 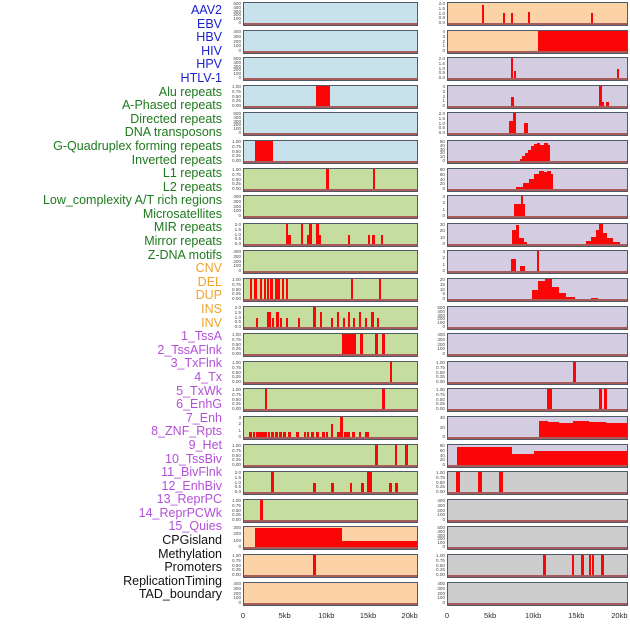 I want to click on right-track-19-yaxis: 500 400 300 200 100 0, so click(x=437, y=538).